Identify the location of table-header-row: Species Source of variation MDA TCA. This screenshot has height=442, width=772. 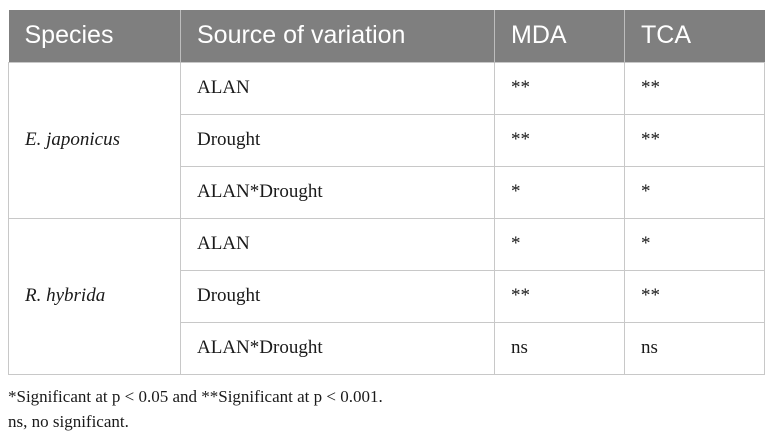
(386, 36).